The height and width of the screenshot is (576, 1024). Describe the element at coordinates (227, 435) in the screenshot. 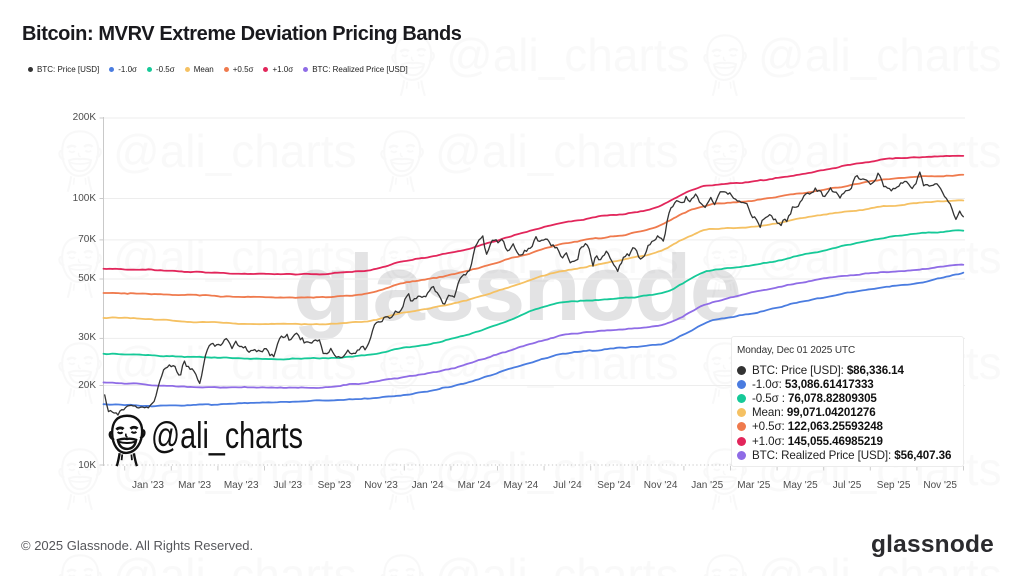

I see `svg-text: @ali_charts` at that location.